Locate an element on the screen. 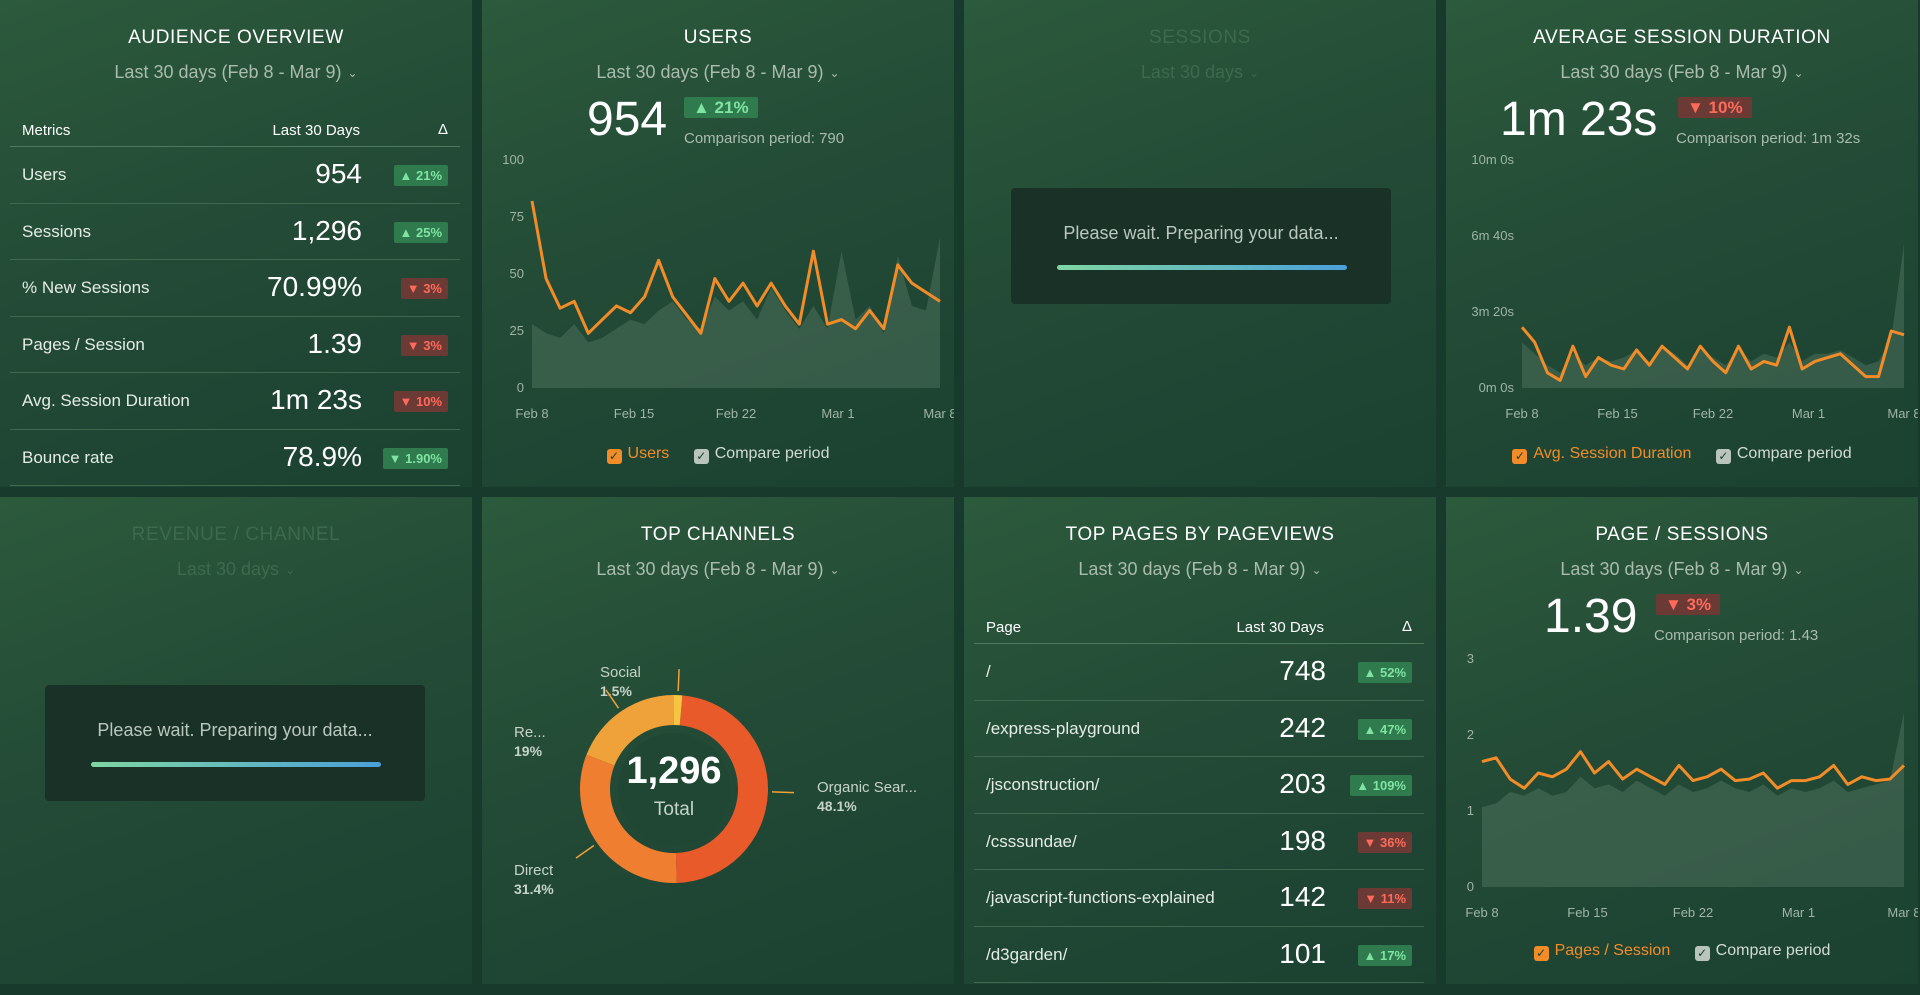 The image size is (1920, 995). row-value: 242 is located at coordinates (1302, 727).